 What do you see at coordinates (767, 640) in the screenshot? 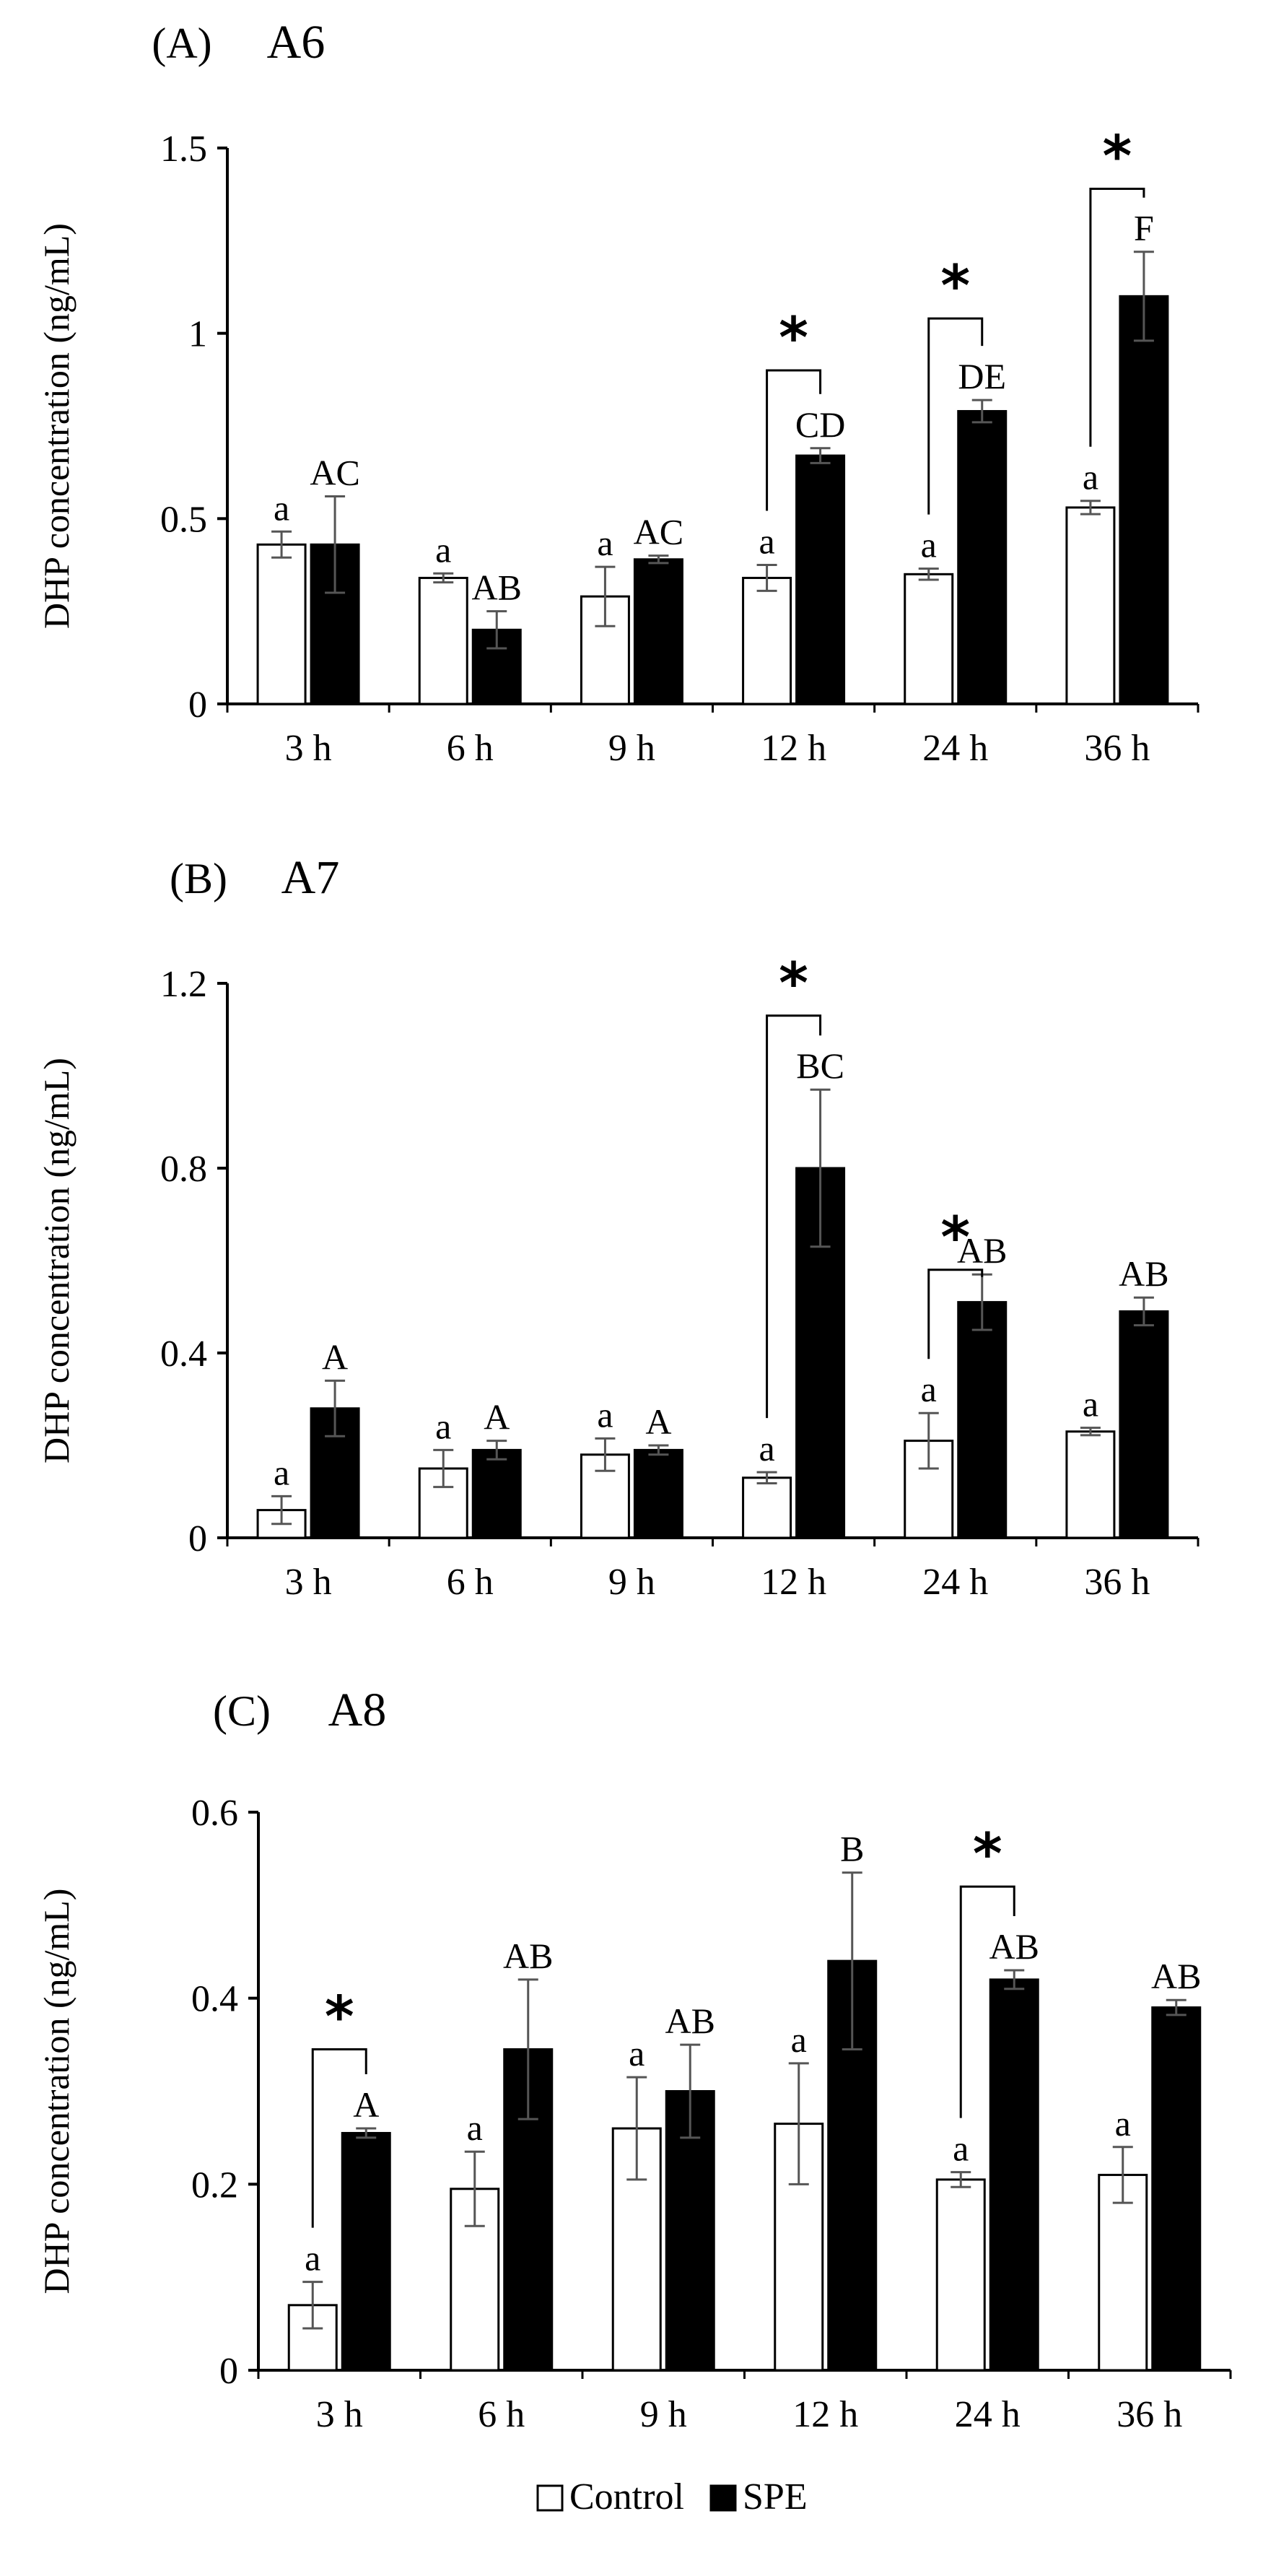
I see `bar-control-12h` at bounding box center [767, 640].